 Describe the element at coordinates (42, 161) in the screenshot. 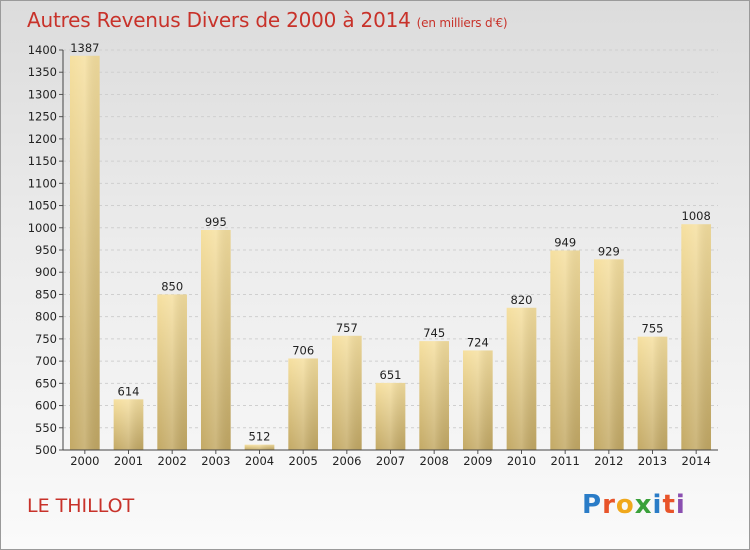

I see `y-tick-label: 1150` at that location.